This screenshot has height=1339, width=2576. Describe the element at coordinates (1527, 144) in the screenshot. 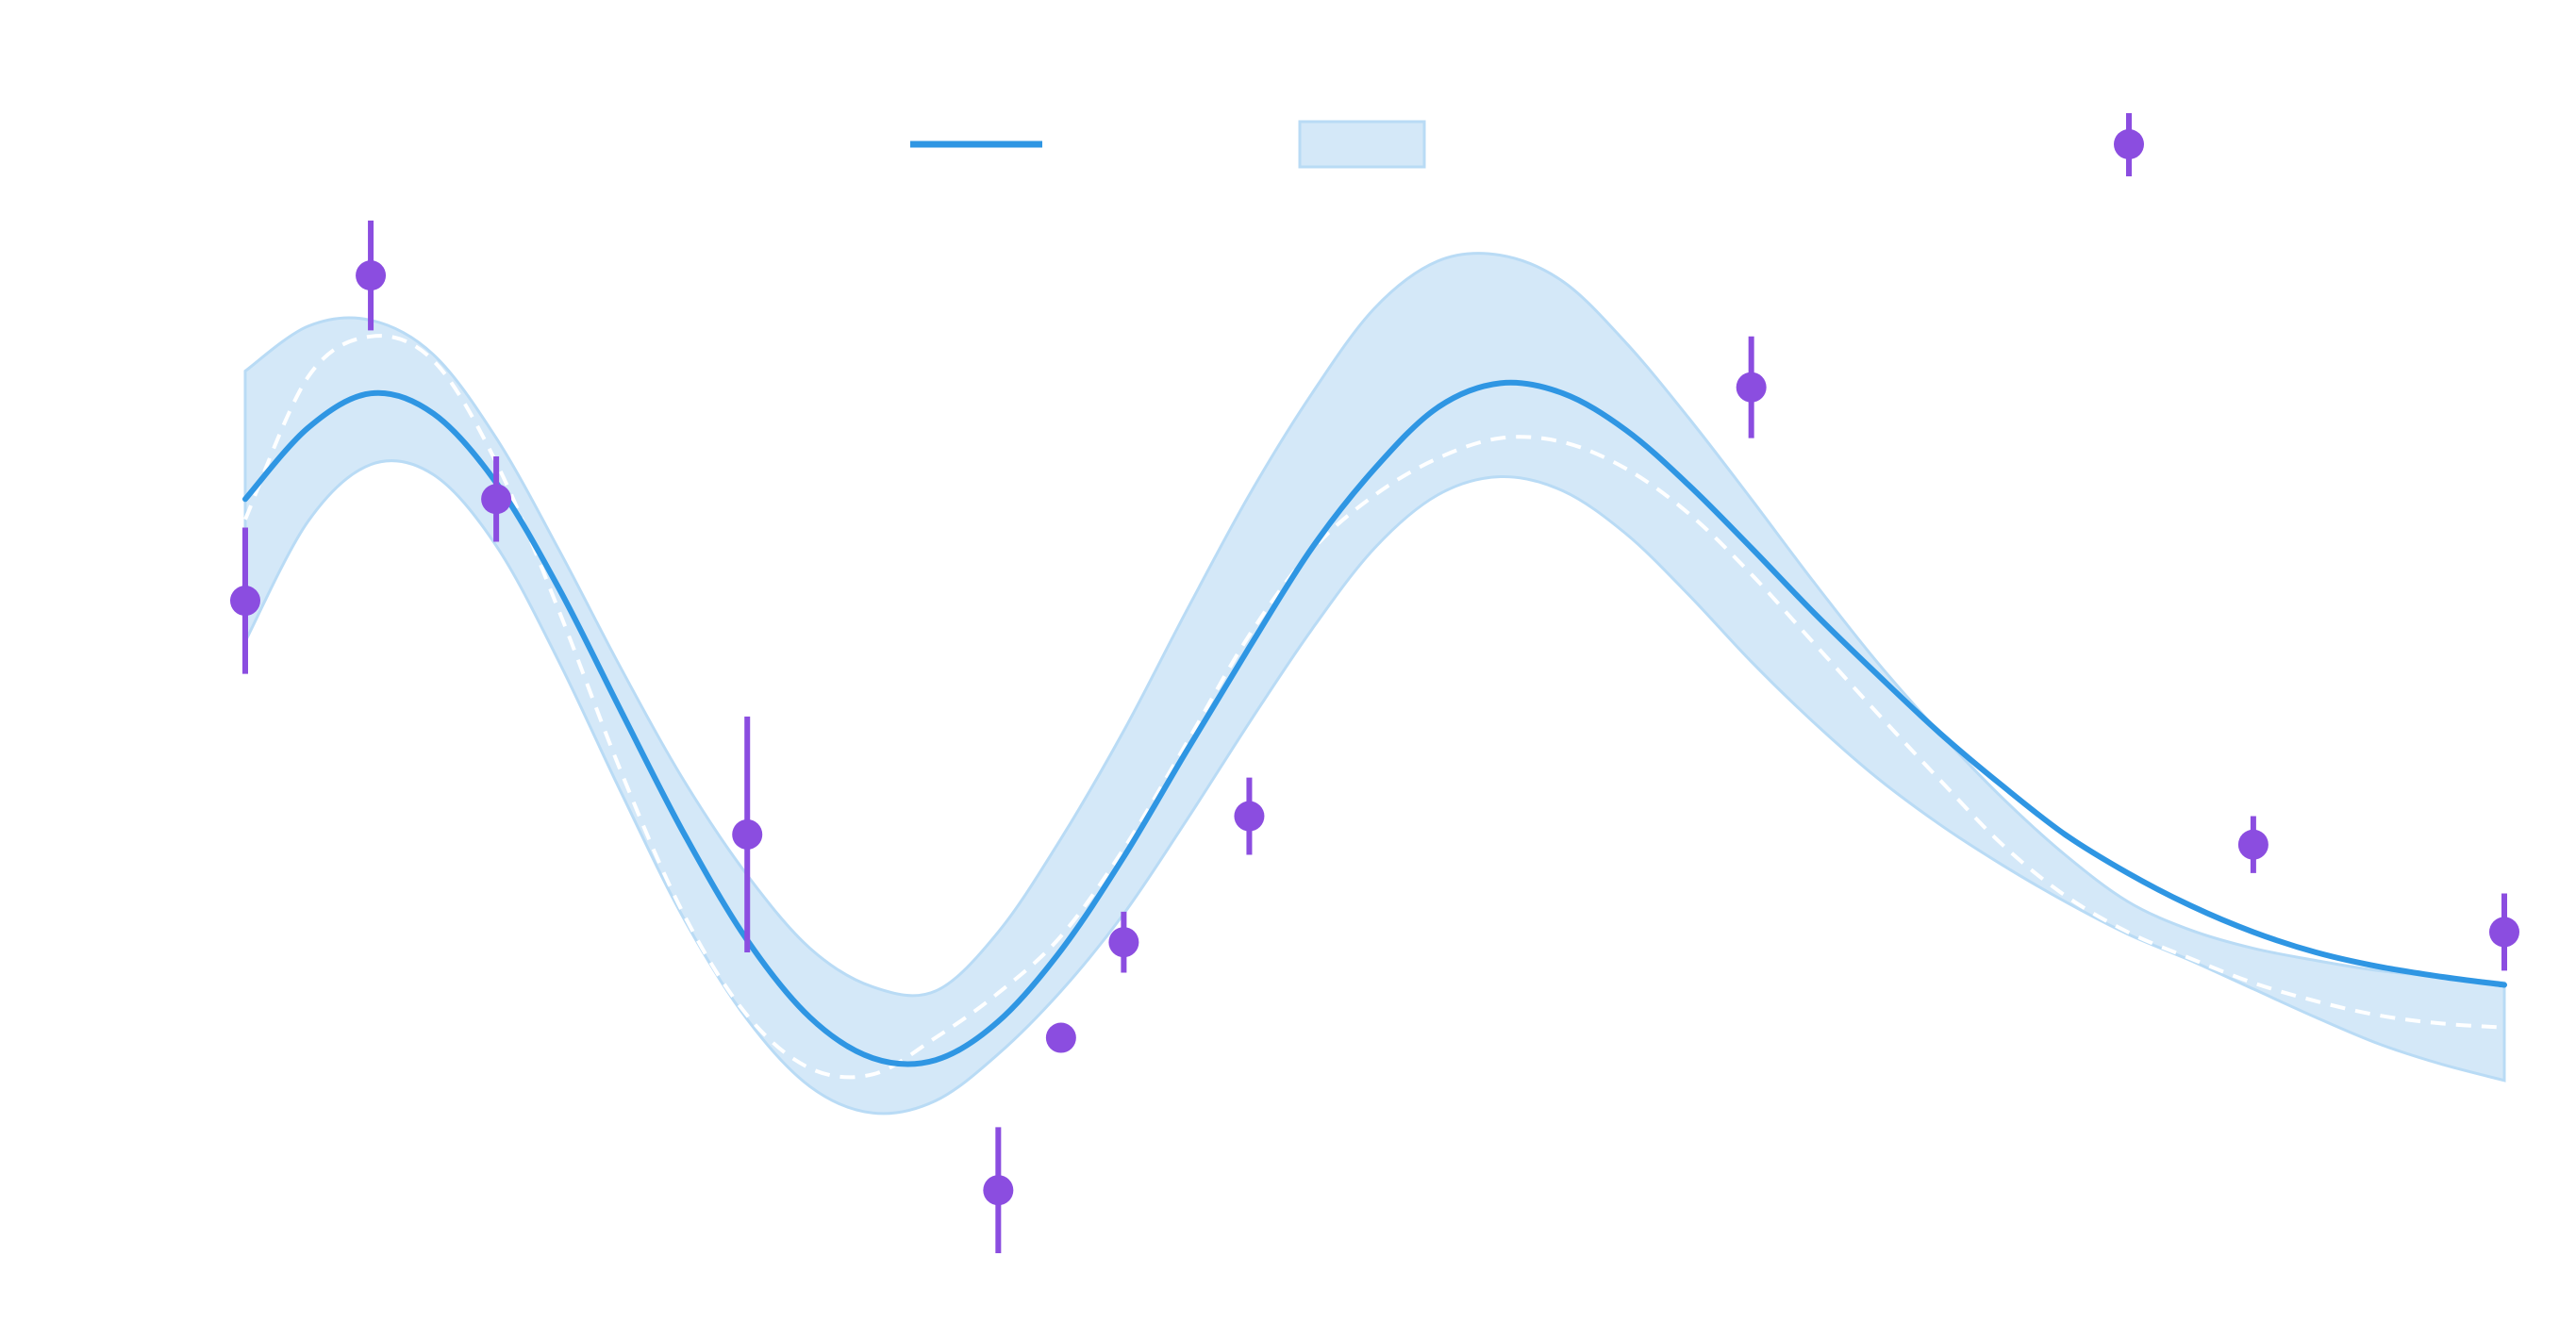

I see `legend` at that location.